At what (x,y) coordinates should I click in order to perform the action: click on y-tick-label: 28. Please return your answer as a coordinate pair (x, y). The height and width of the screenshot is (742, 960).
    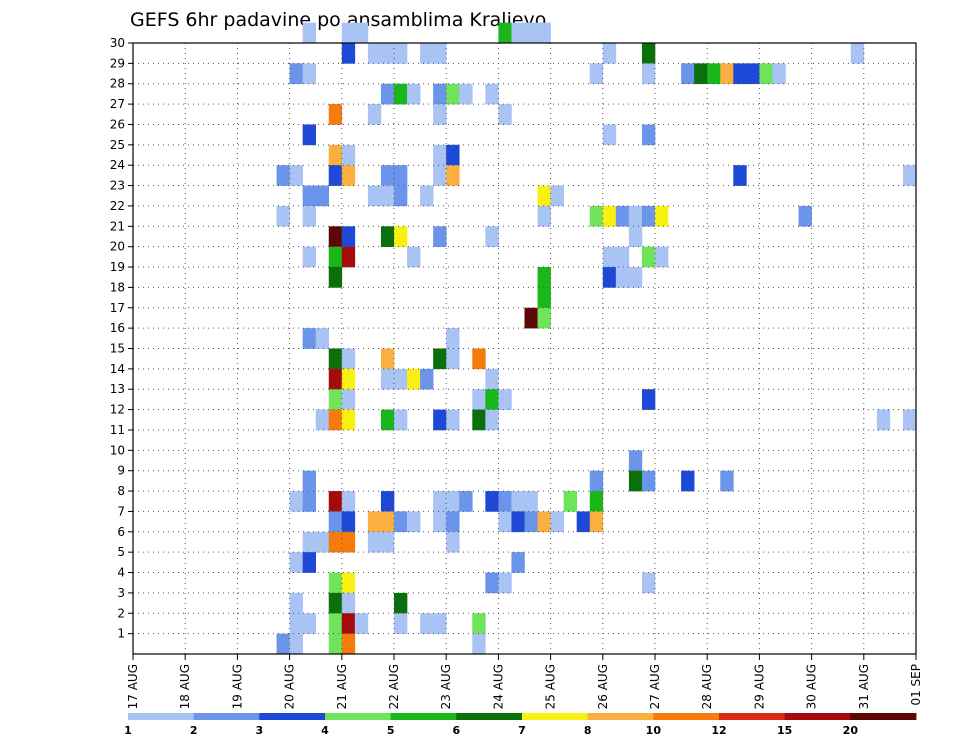
    Looking at the image, I should click on (117, 84).